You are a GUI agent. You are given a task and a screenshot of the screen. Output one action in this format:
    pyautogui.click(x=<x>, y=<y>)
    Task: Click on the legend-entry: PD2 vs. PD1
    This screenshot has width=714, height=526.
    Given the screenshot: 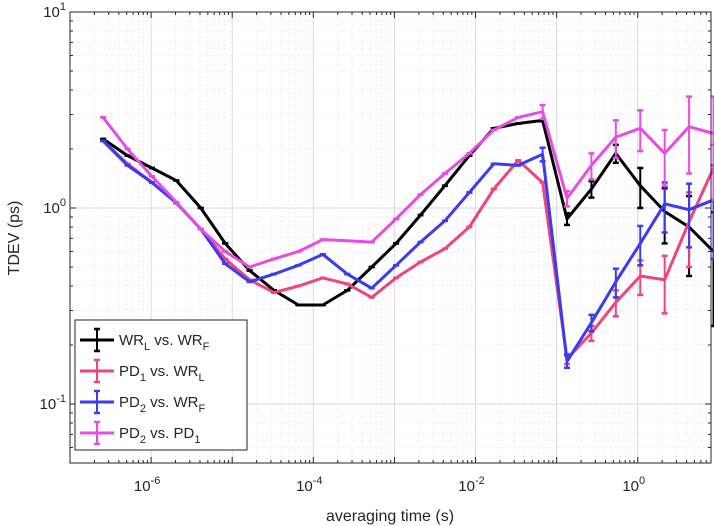 What is the action you would take?
    pyautogui.click(x=140, y=433)
    